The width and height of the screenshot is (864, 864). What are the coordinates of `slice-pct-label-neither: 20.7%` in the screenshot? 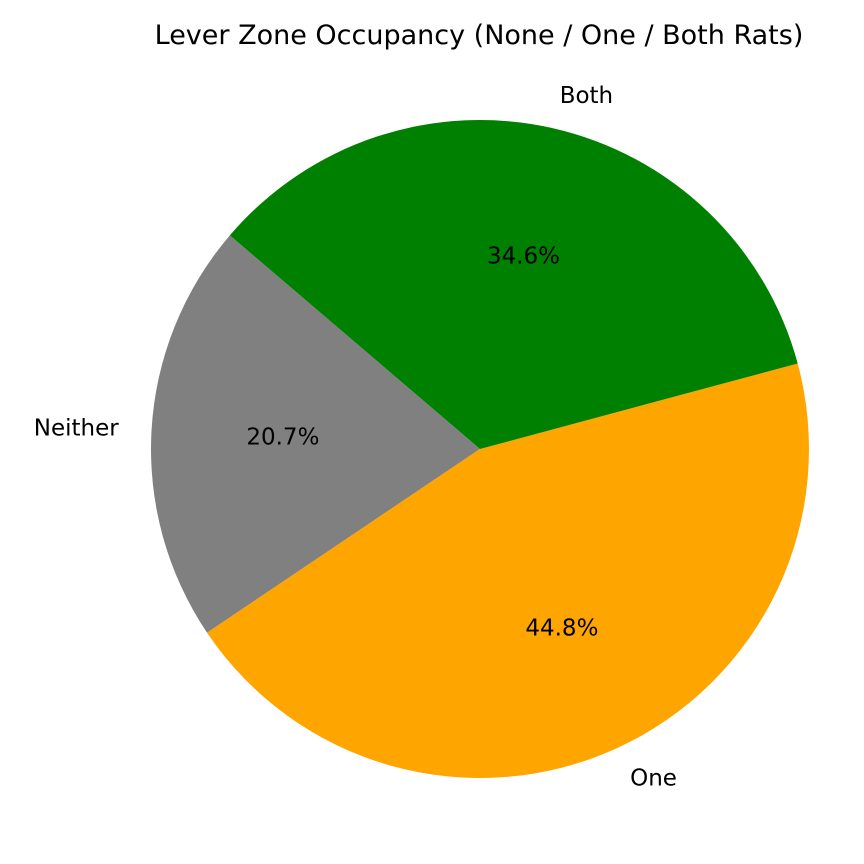 It's located at (282, 438).